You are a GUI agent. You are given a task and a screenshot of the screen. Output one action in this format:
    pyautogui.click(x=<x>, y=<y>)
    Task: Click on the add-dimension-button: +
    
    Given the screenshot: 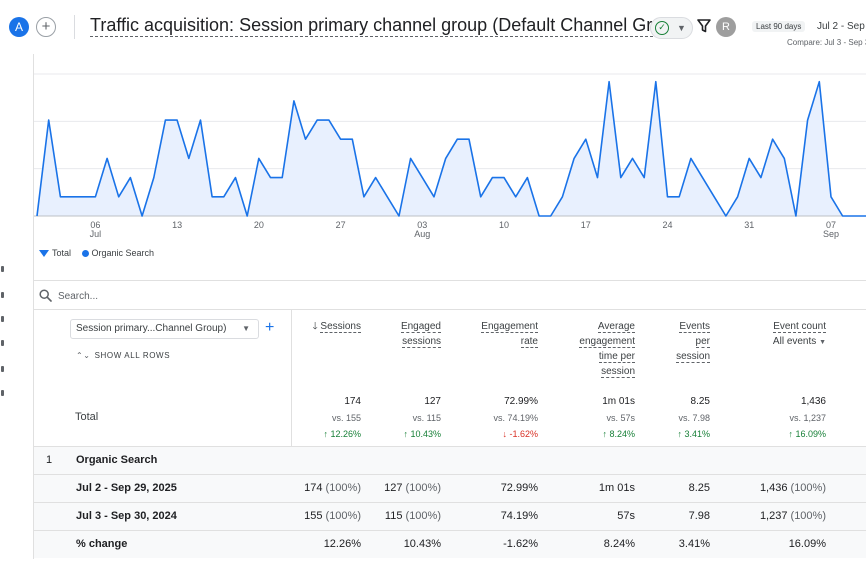 What is the action you would take?
    pyautogui.click(x=269, y=328)
    